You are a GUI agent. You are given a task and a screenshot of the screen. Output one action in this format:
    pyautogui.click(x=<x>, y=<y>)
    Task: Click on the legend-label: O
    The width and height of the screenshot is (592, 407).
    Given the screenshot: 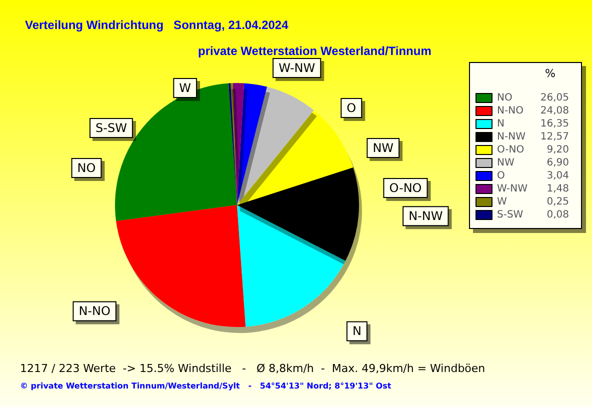 What is the action you would take?
    pyautogui.click(x=501, y=176)
    